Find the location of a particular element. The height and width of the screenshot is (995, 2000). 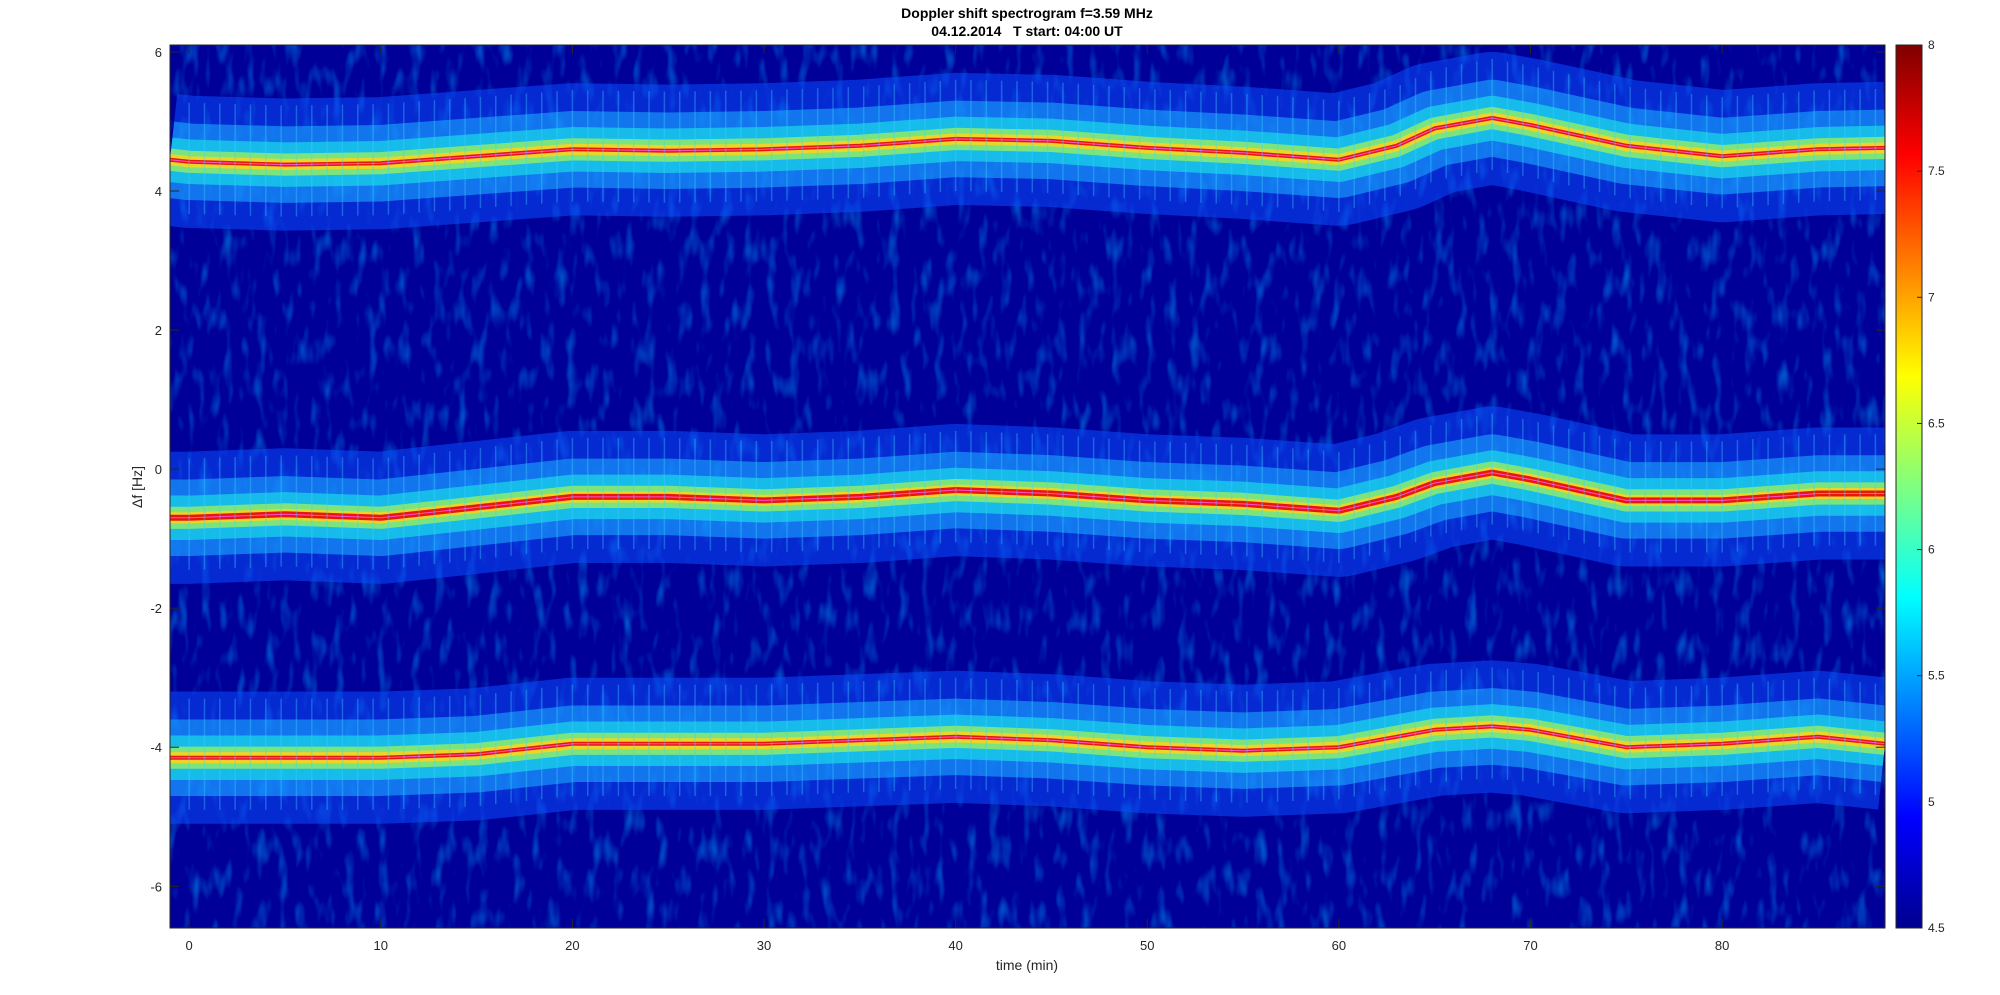

y-axis-label: Δf [Hz] is located at coordinates (137, 487).